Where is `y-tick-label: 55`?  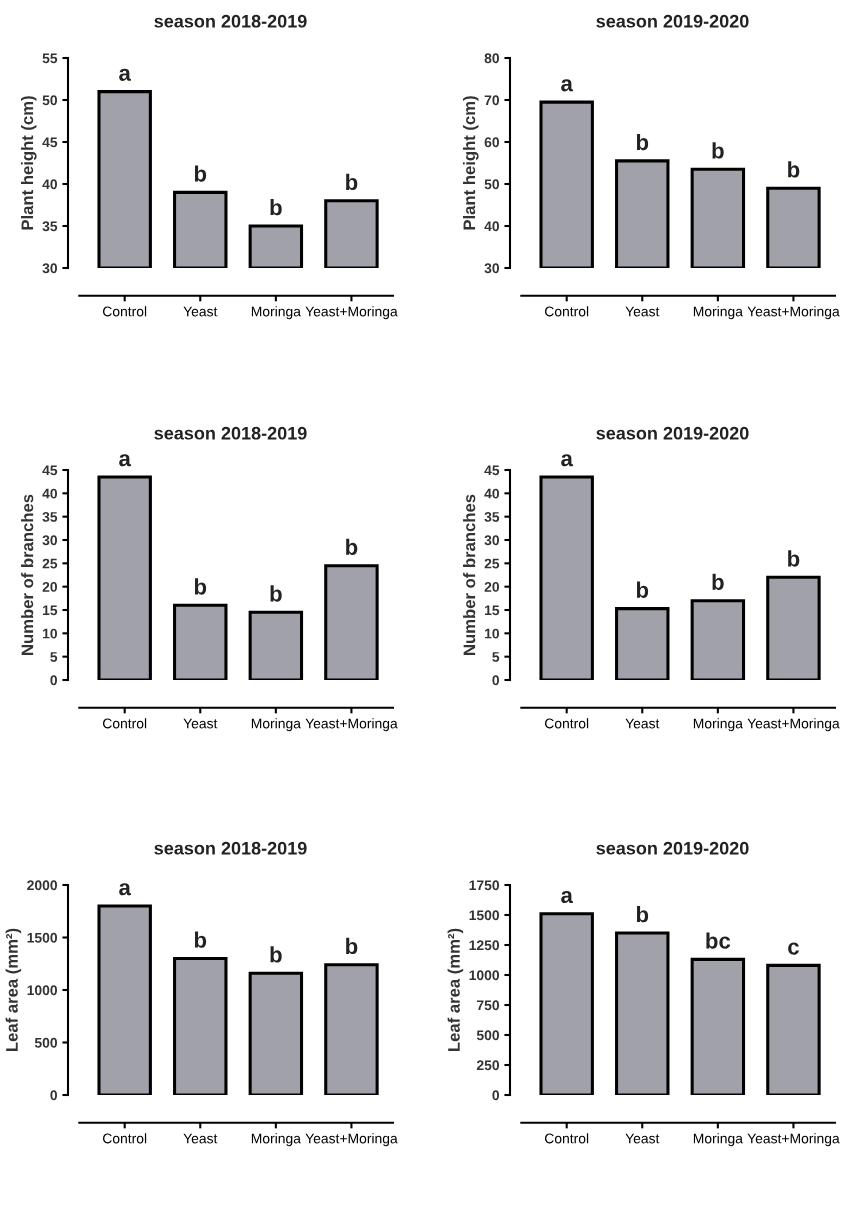
y-tick-label: 55 is located at coordinates (50, 58).